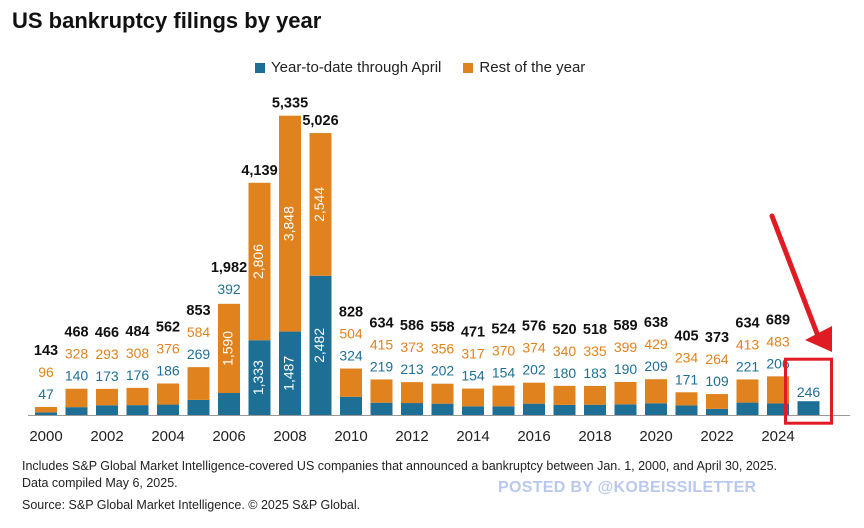  I want to click on total-label-2008: 5,335, so click(290, 104).